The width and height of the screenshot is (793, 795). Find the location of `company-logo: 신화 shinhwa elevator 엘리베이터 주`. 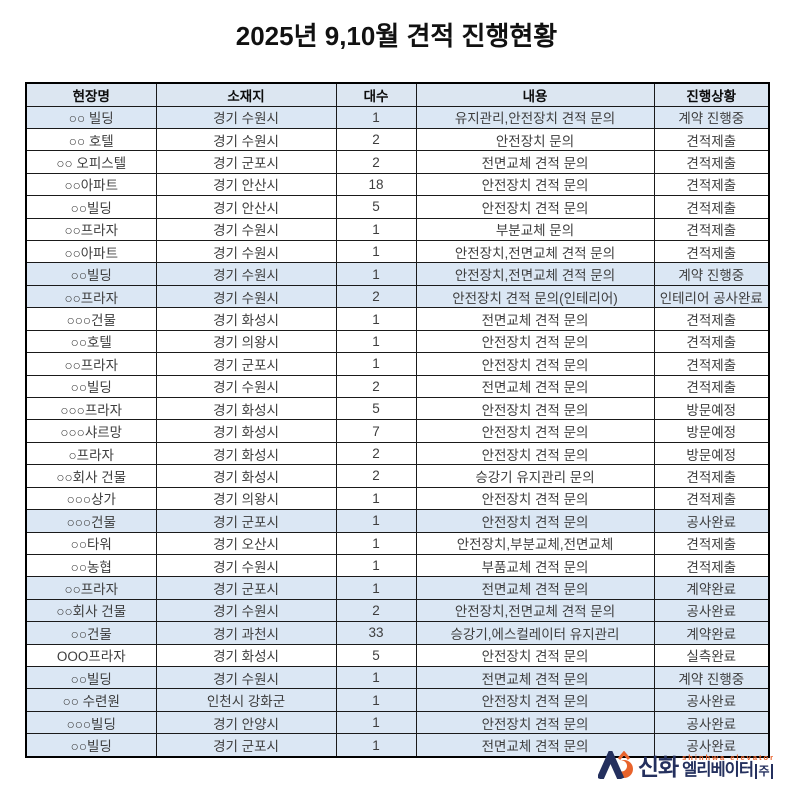

company-logo: 신화 shinhwa elevator 엘리베이터 주 is located at coordinates (686, 765).